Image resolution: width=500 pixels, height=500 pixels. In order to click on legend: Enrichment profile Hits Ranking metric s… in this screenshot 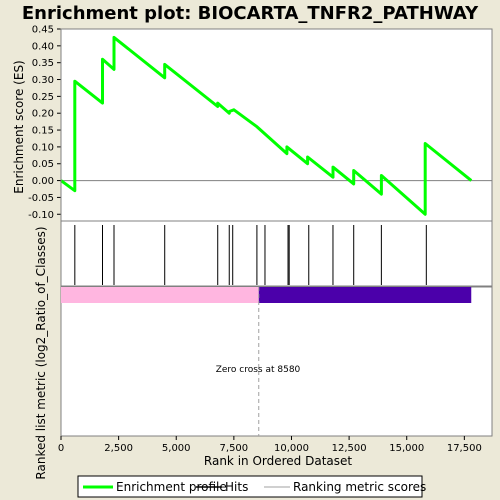, I will do `click(251, 486)`.